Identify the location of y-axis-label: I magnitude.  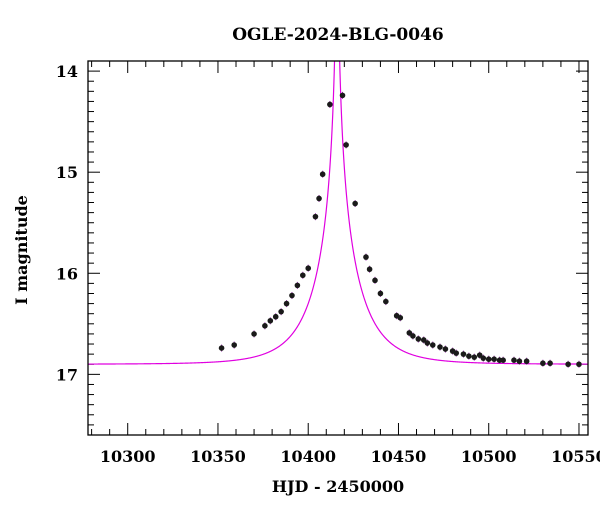
(21, 250).